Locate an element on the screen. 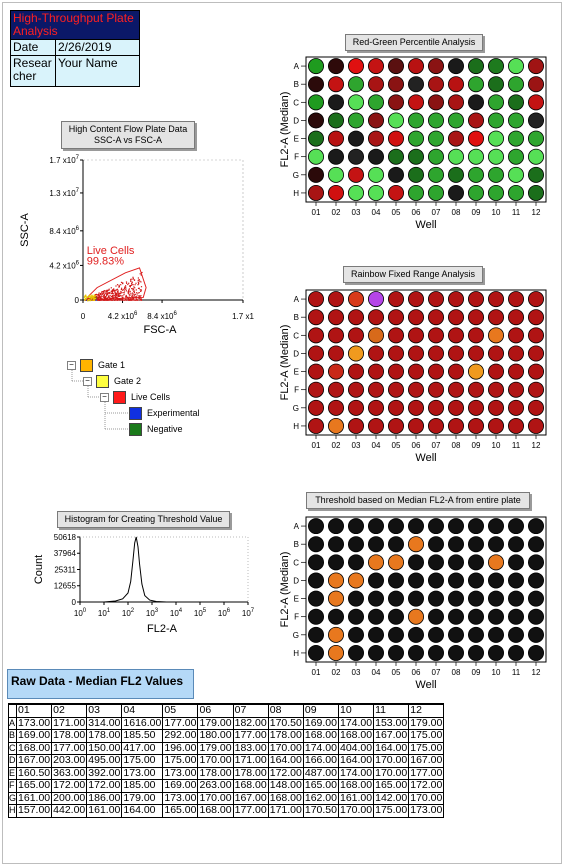 This screenshot has height=868, width=566. well-E05 is located at coordinates (396, 598).